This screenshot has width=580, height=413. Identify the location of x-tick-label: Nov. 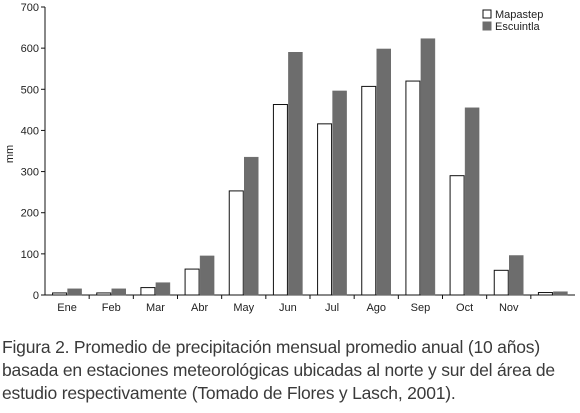
(509, 308).